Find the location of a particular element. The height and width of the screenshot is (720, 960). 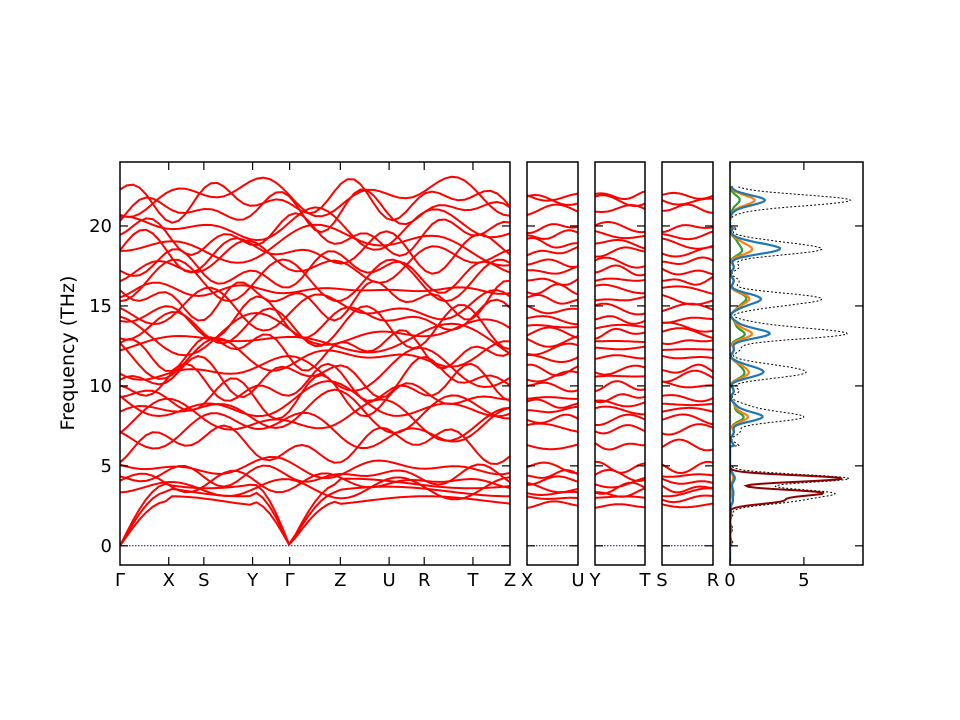

dos-total-curve is located at coordinates (791, 373).